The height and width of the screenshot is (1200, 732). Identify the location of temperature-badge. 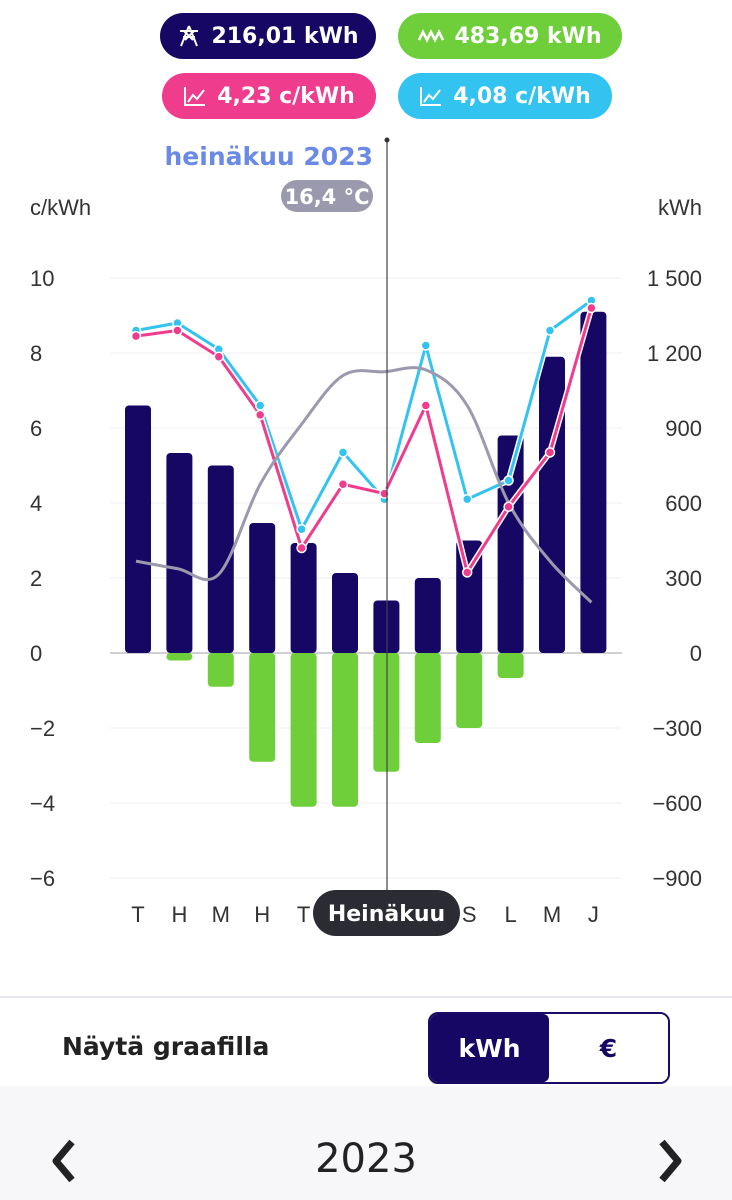
(327, 196).